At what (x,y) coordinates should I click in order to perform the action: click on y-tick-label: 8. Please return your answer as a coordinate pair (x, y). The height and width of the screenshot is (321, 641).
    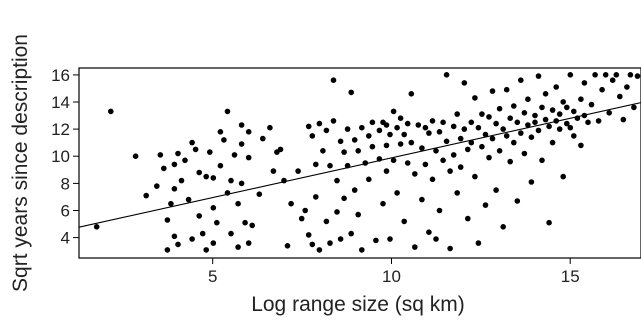
    Looking at the image, I should click on (65, 183).